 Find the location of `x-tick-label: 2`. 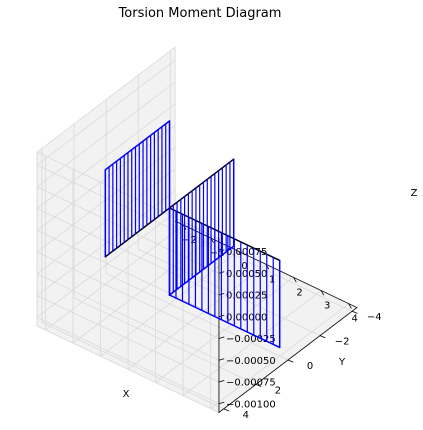

x-tick-label: 2 is located at coordinates (299, 292).